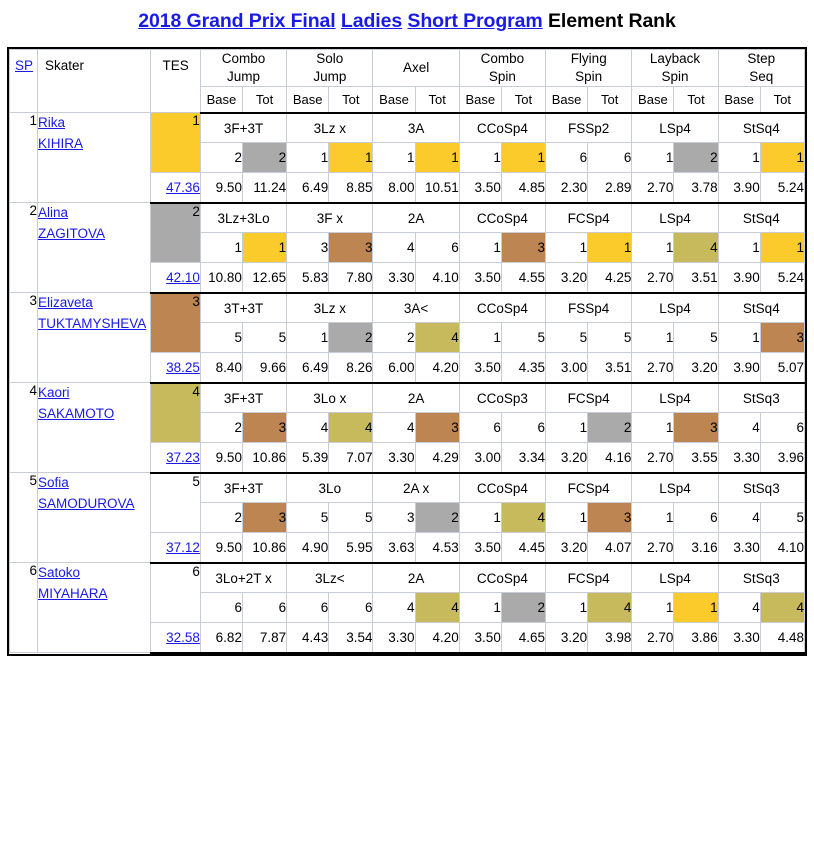 This screenshot has width=814, height=859. I want to click on row-tes-score: 37.12, so click(175, 548).